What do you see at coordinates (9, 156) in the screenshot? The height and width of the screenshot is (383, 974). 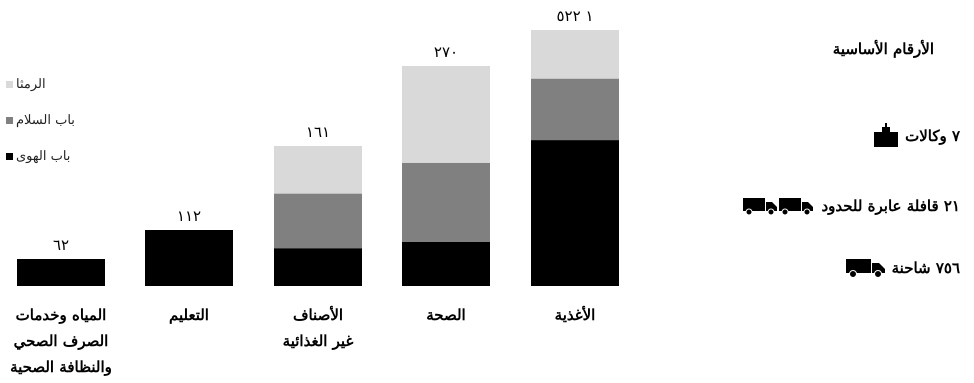 I see `legend-swatch-bab-al-hawa` at bounding box center [9, 156].